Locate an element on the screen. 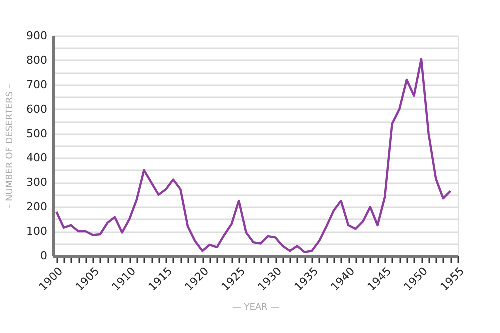 The width and height of the screenshot is (500, 333). y-axis-title: – NUMBER OF DESERTERS – is located at coordinates (11, 146).